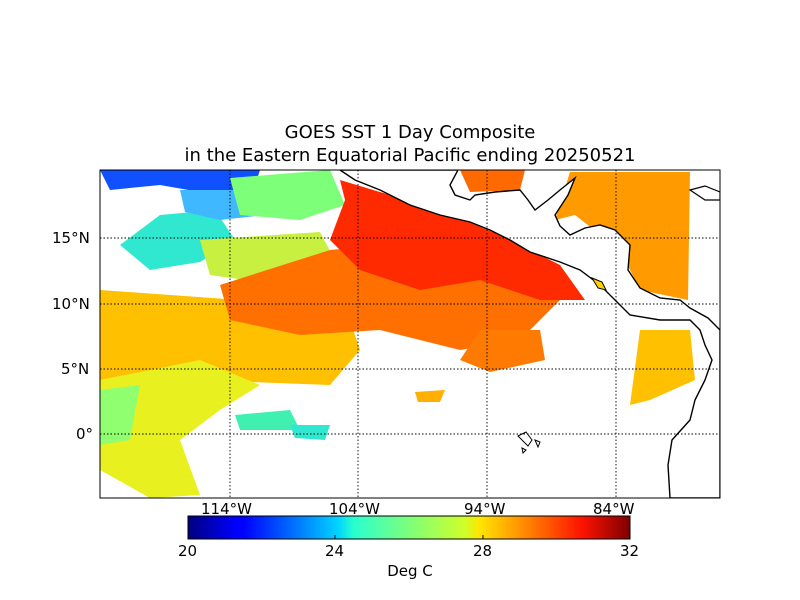 This screenshot has width=800, height=600. What do you see at coordinates (662, 367) in the screenshot?
I see `sst-region-colombia-bight` at bounding box center [662, 367].